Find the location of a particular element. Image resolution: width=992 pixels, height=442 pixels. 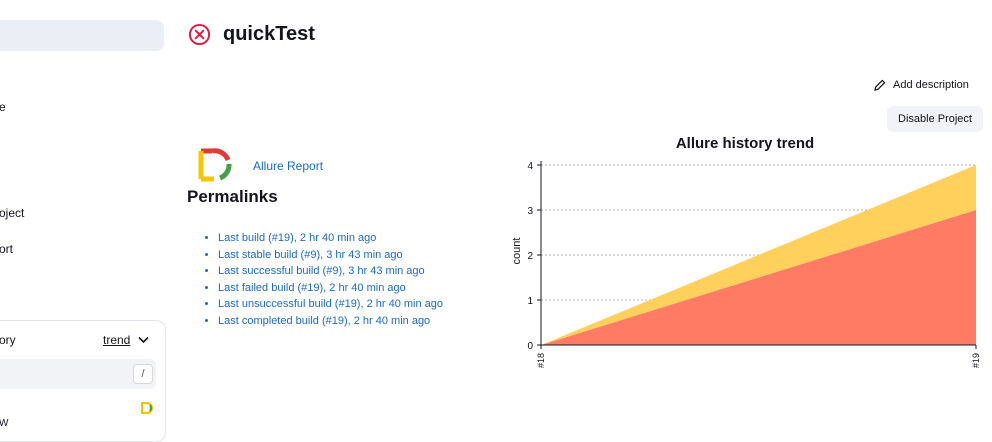

allure-small-icon is located at coordinates (147, 408).